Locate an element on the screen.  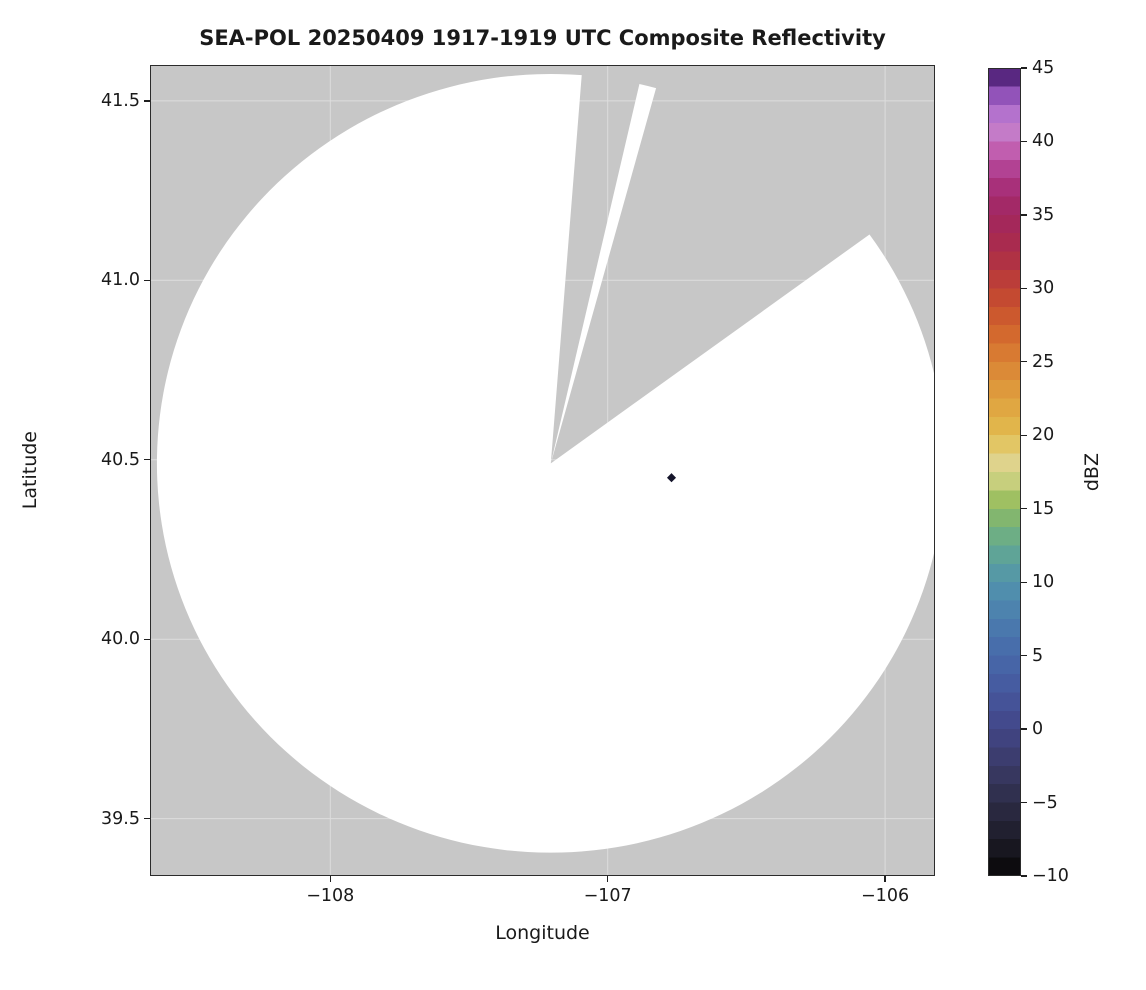
radar-coverage-sector is located at coordinates (603, 273).